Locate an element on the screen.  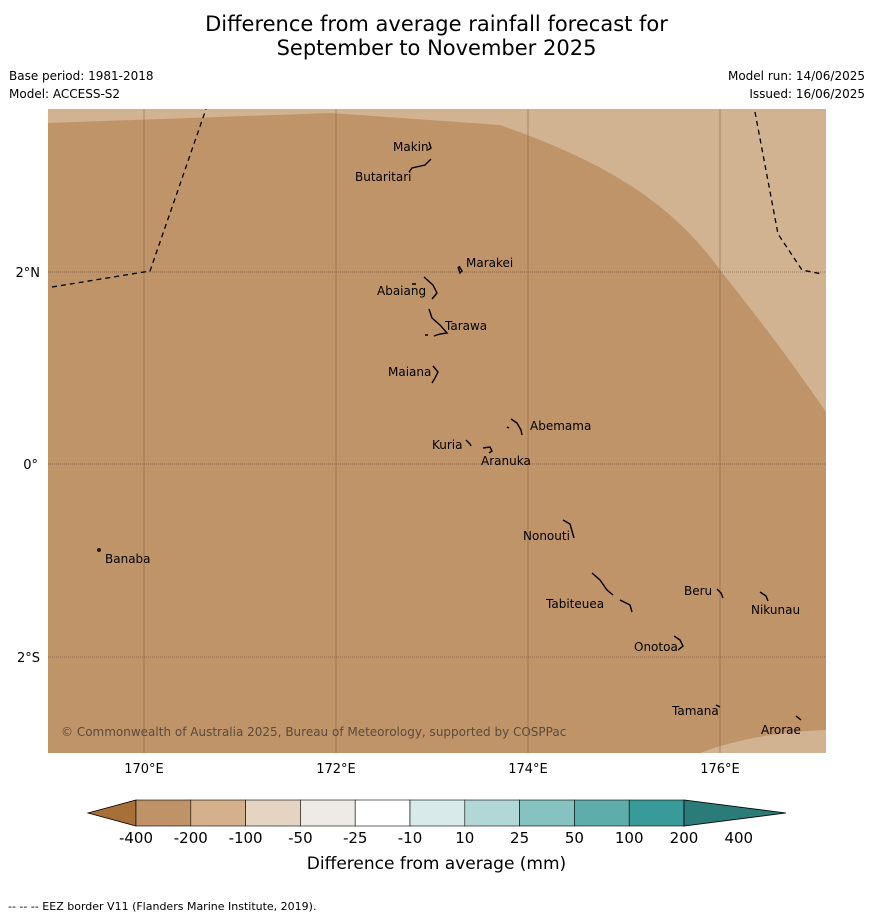
lon-tick-176: 176°E is located at coordinates (720, 769).